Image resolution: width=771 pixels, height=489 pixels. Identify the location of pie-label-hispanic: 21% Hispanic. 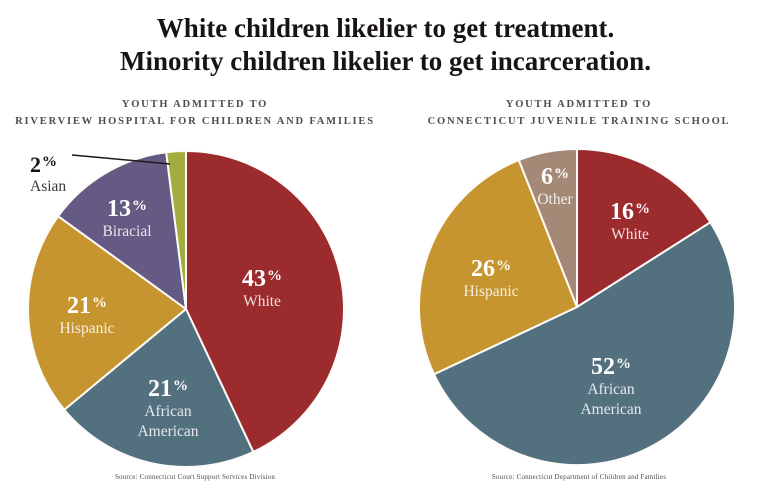
(86, 315).